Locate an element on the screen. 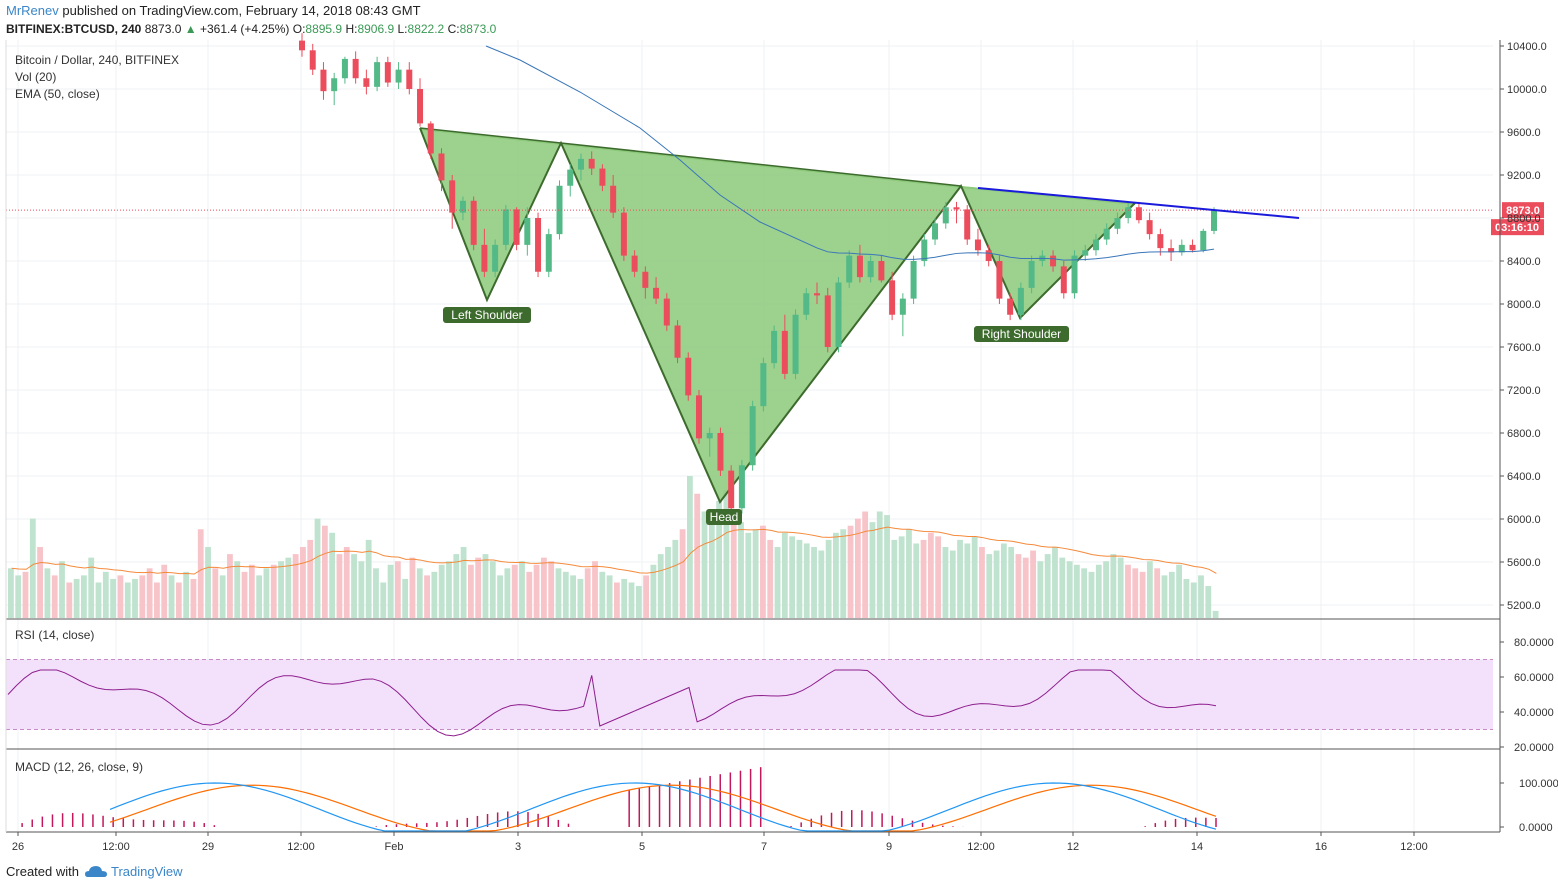 The image size is (1558, 890). rsi-line is located at coordinates (612, 703).